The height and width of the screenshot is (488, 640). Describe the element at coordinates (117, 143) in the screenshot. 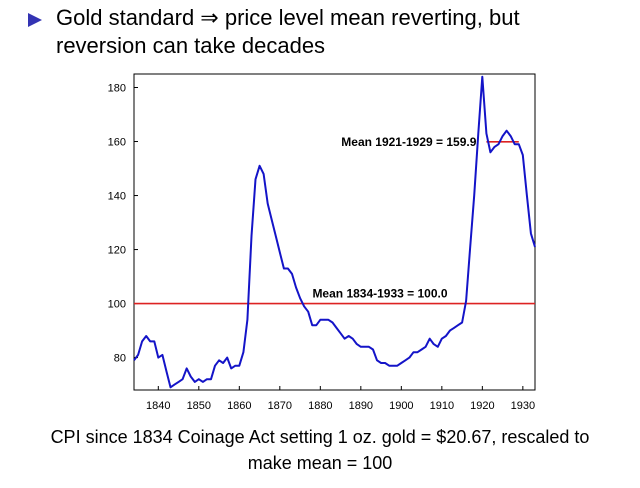

I see `y-tick-label: 160` at that location.